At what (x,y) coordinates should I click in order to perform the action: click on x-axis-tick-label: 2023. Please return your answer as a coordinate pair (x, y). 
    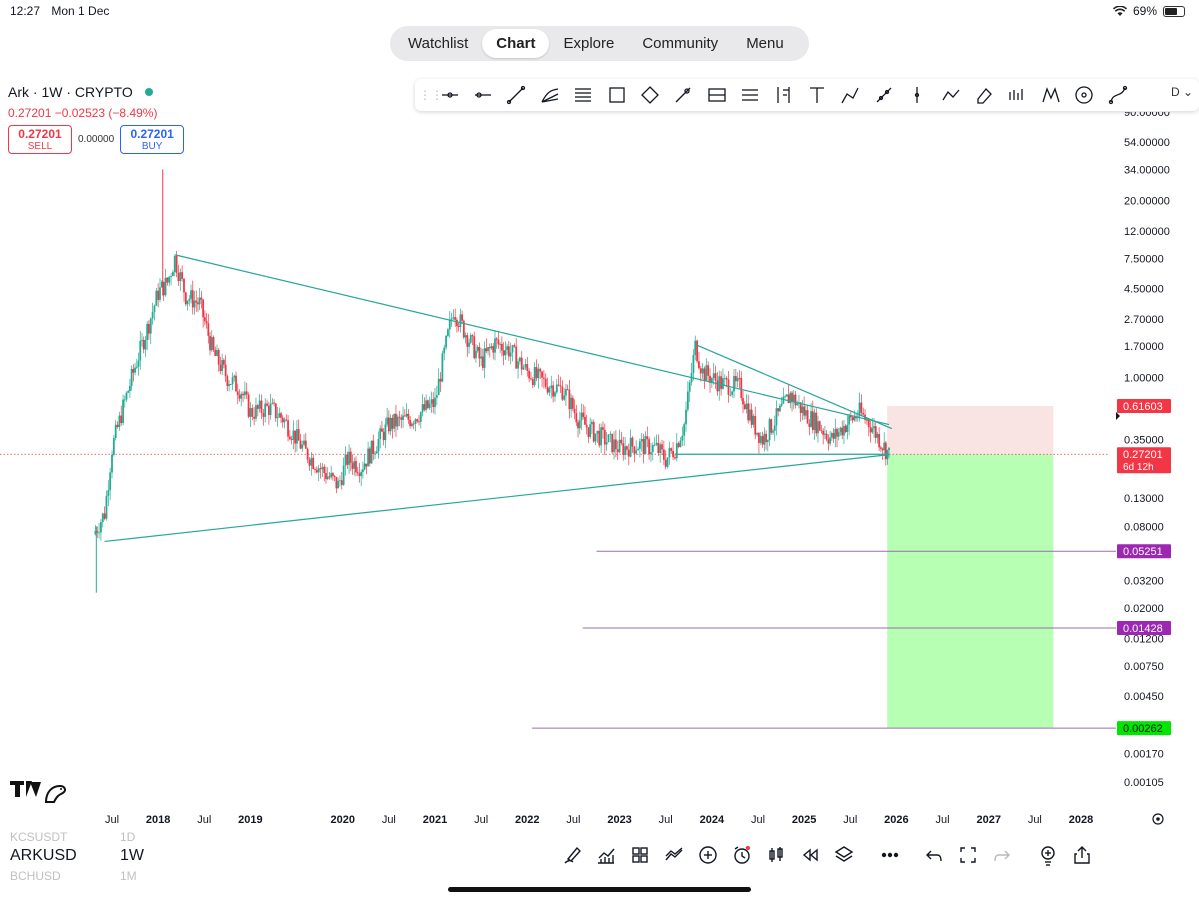
    Looking at the image, I should click on (619, 820).